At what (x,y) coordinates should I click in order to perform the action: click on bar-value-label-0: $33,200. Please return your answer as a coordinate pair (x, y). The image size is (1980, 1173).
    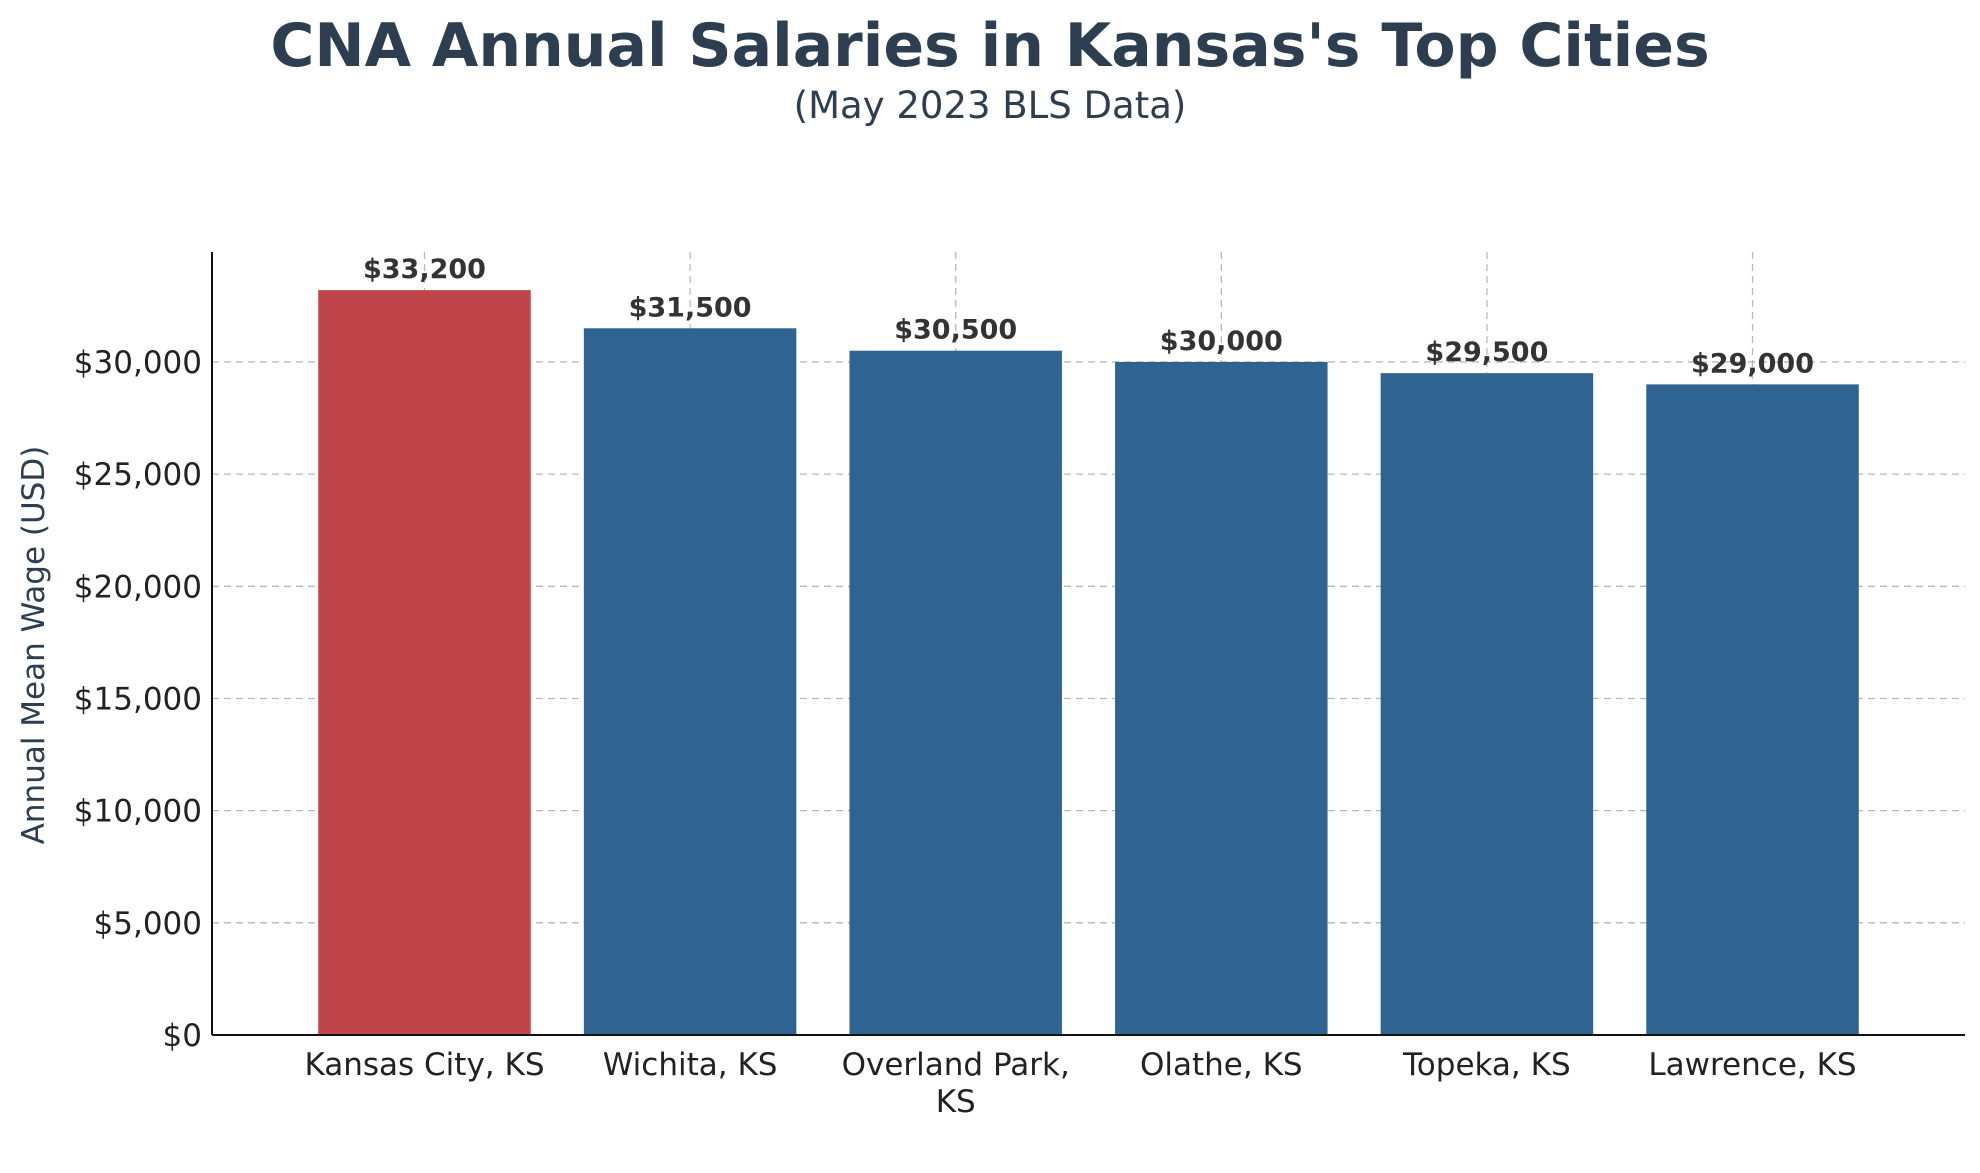
    Looking at the image, I should click on (424, 269).